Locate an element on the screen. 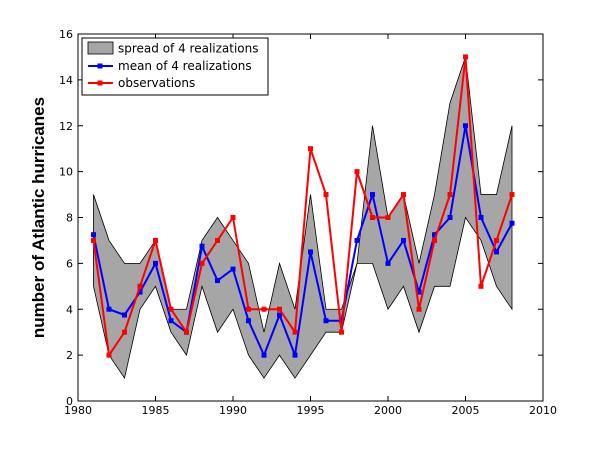  y-tick-label: 8 is located at coordinates (69, 218).